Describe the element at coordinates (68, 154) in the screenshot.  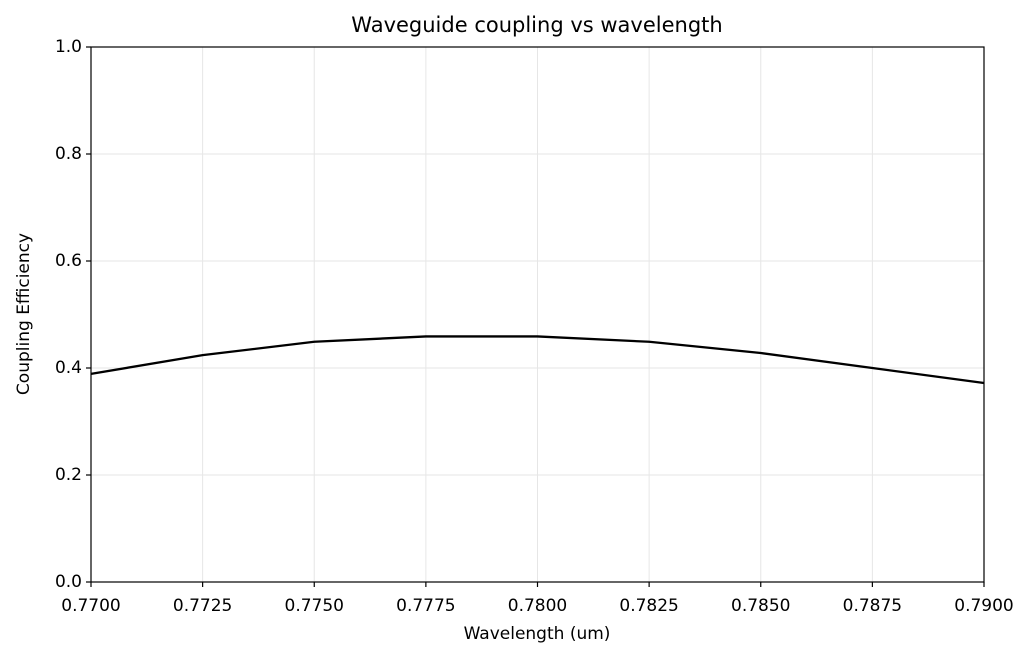
I see `y-tick-label: 0.8` at that location.